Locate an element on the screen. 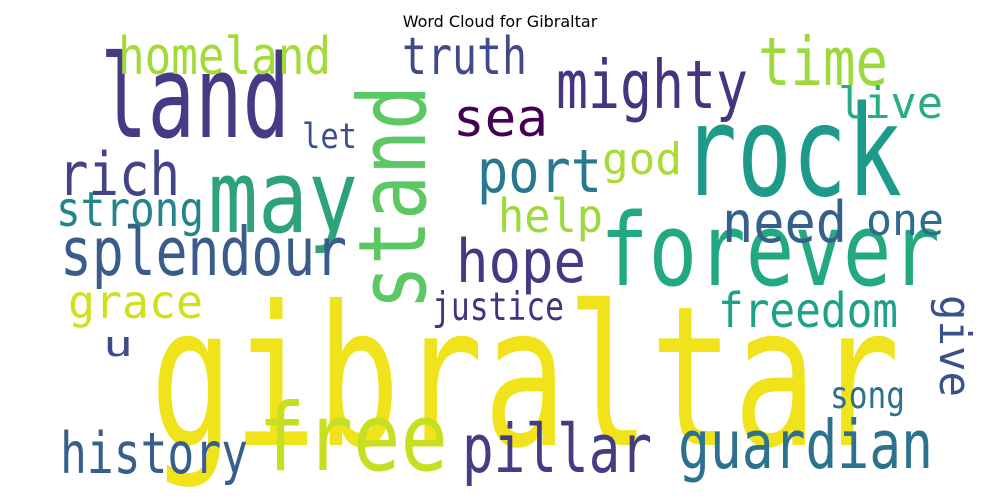  word-u: u is located at coordinates (118, 345).